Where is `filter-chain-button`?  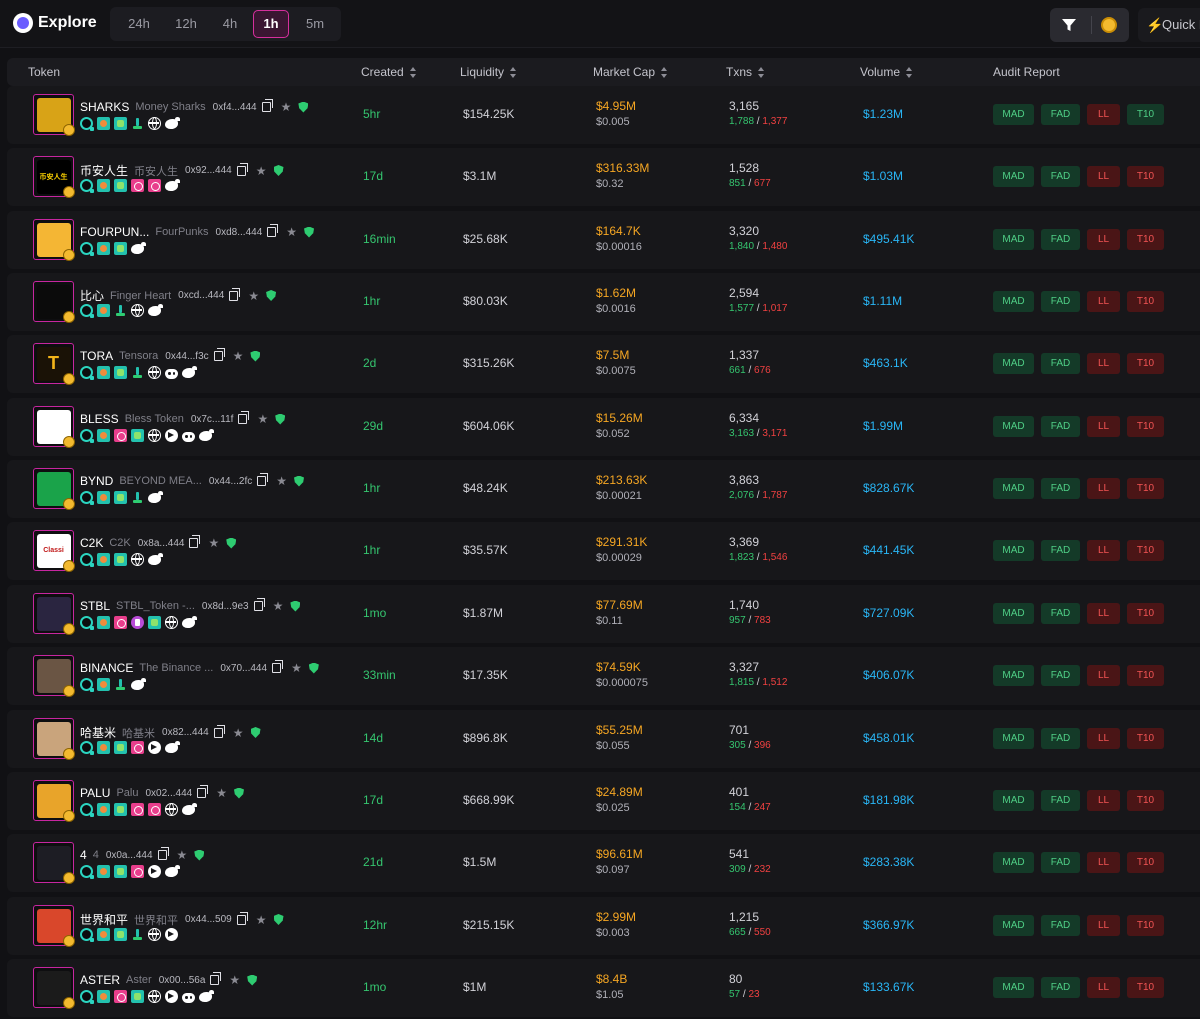 filter-chain-button is located at coordinates (1089, 25).